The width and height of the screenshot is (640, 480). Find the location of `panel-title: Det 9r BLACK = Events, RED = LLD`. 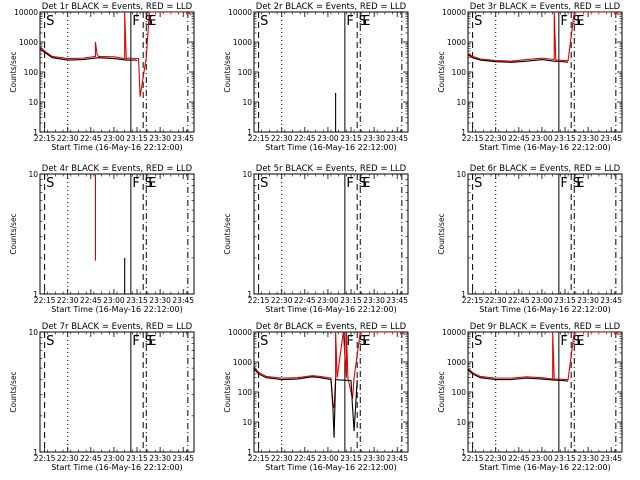

panel-title: Det 9r BLACK = Events, RED = LLD is located at coordinates (545, 327).